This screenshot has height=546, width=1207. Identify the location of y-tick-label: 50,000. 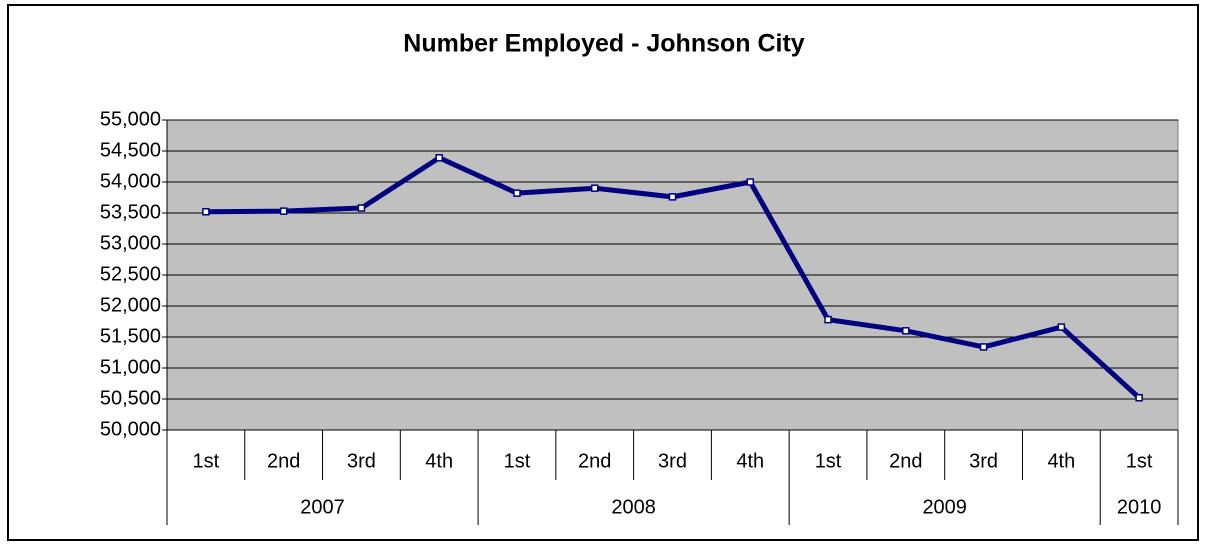
(130, 429).